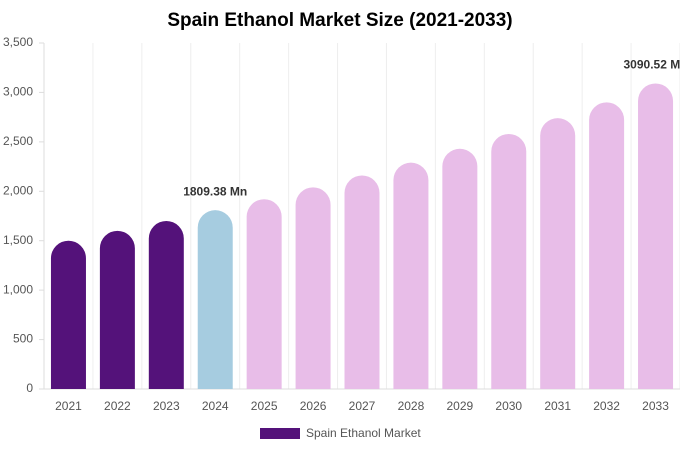  I want to click on y-tick-label: 0, so click(29, 388).